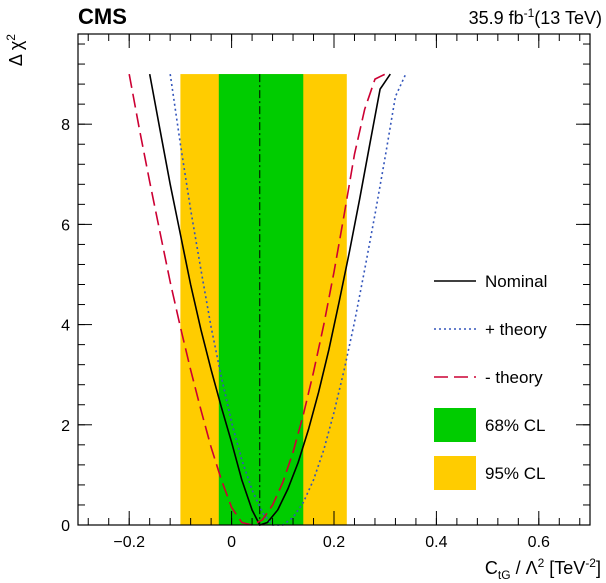  What do you see at coordinates (515, 473) in the screenshot?
I see `legend-label-95-cl: 95% CL` at bounding box center [515, 473].